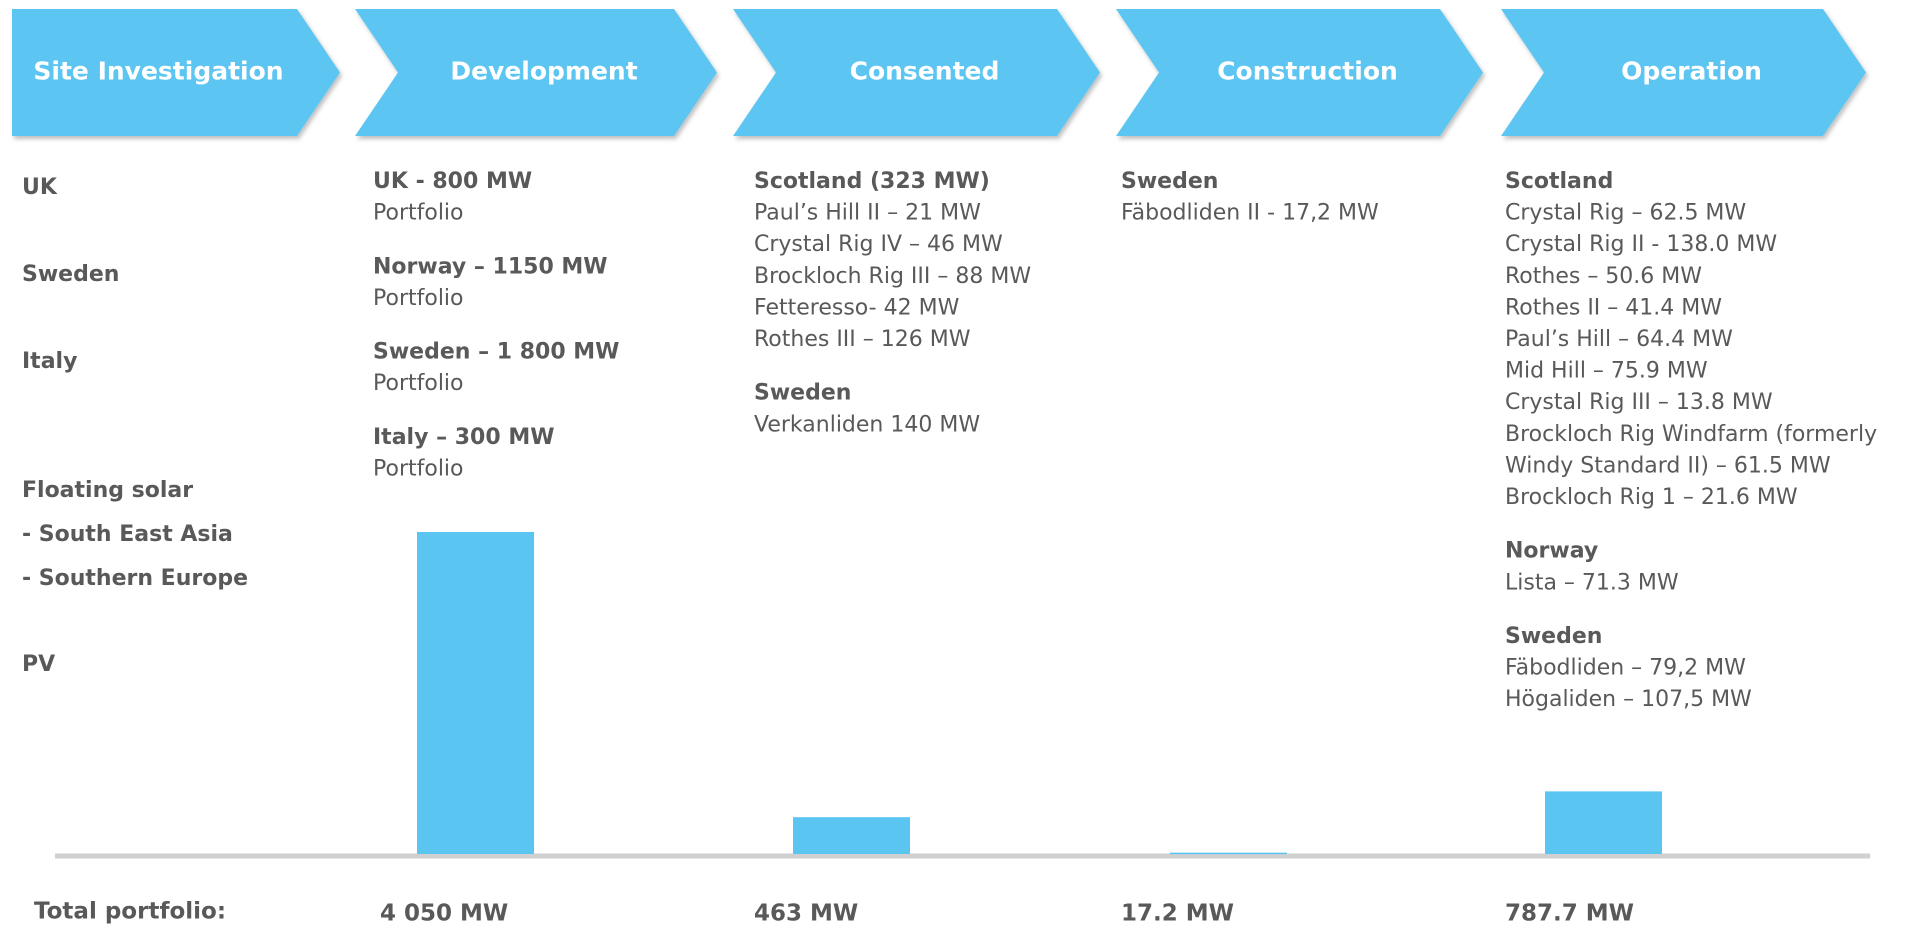 The width and height of the screenshot is (1906, 929). I want to click on group-heading: Scotland, so click(1559, 181).